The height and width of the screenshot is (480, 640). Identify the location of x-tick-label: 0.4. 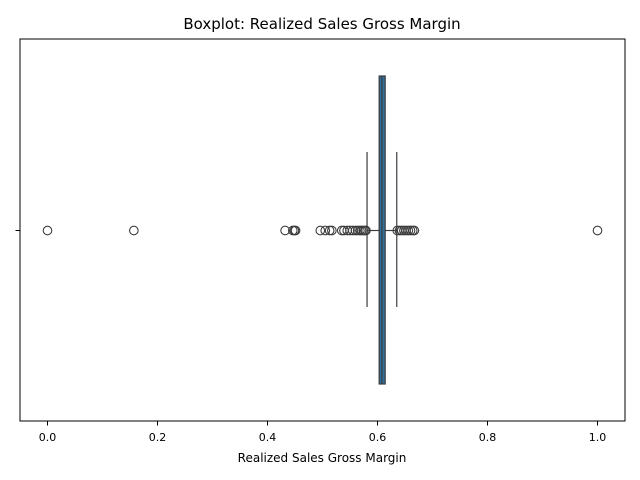
(268, 437).